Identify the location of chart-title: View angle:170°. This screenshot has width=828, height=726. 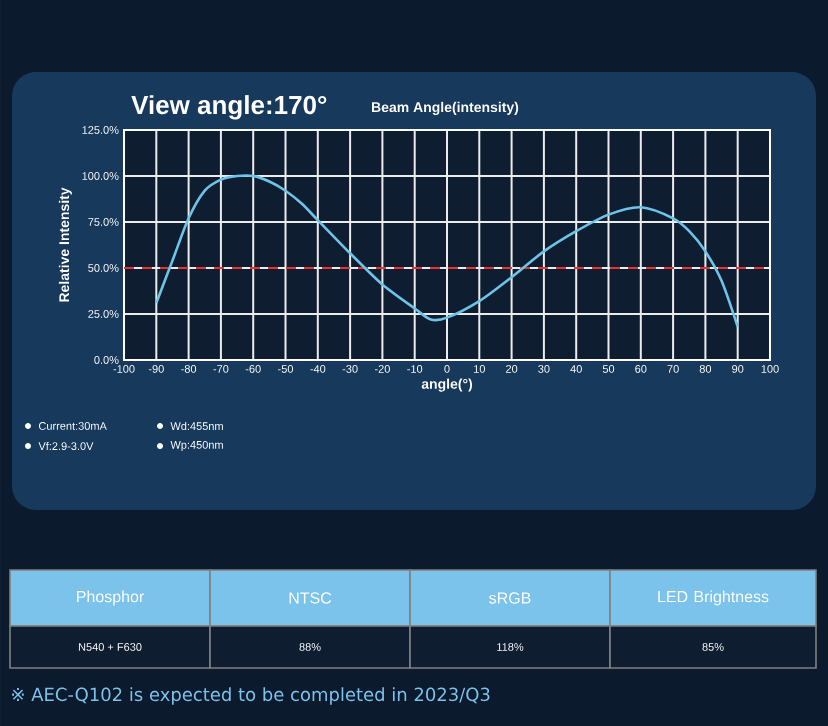
(229, 107).